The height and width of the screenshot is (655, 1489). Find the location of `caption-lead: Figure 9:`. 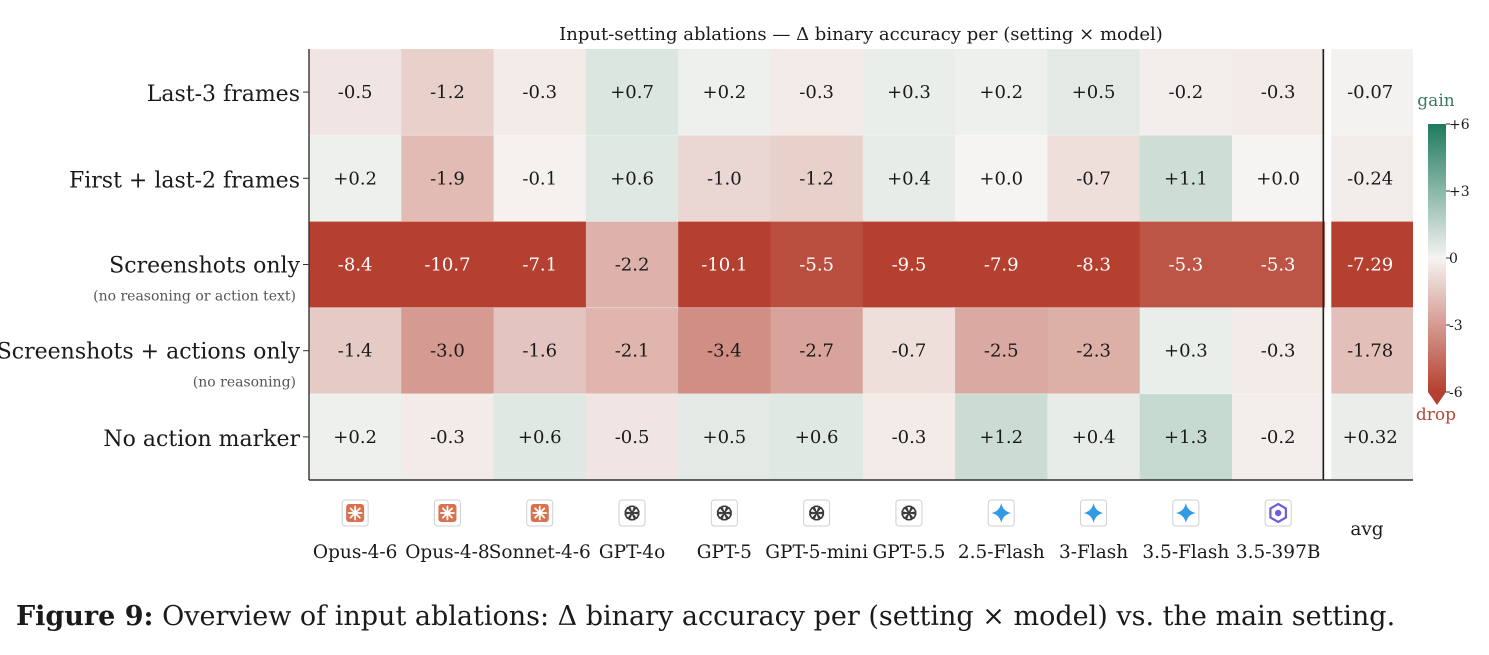

caption-lead: Figure 9: is located at coordinates (85, 616).